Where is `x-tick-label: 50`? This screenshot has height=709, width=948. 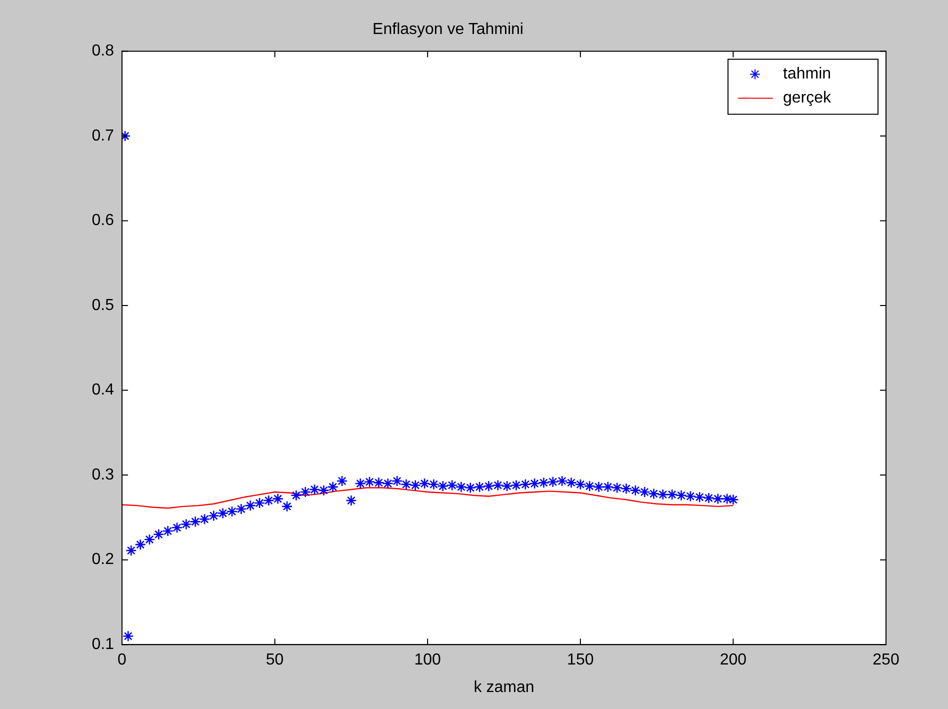
x-tick-label: 50 is located at coordinates (275, 660).